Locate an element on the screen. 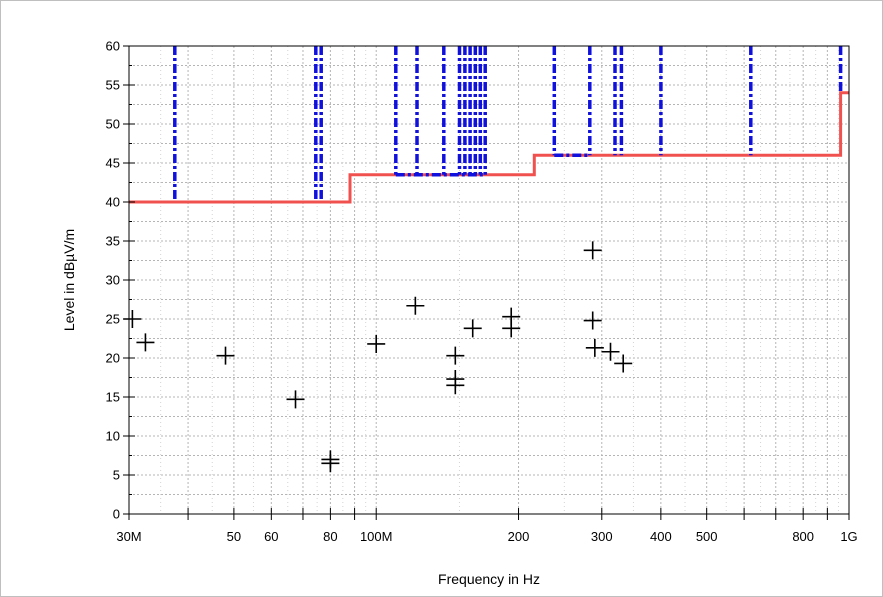  y-tick-label: 55 is located at coordinates (113, 85).